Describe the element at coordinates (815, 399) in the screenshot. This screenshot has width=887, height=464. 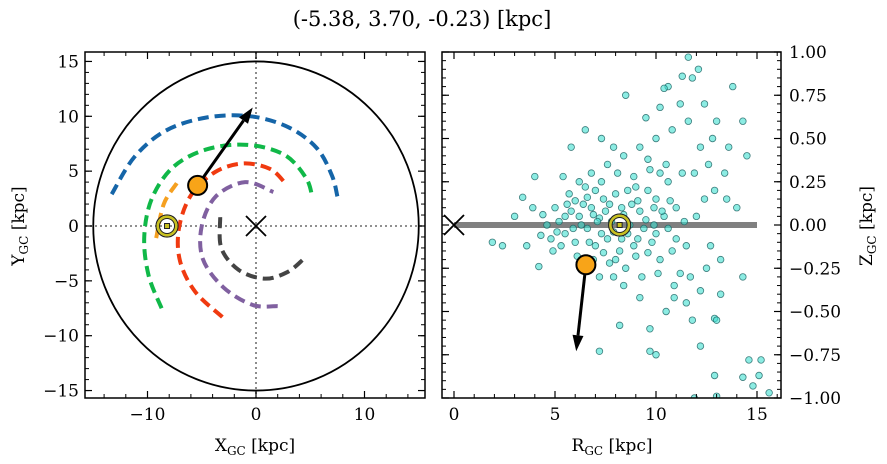
I see `y-tick-label: −1.00` at that location.